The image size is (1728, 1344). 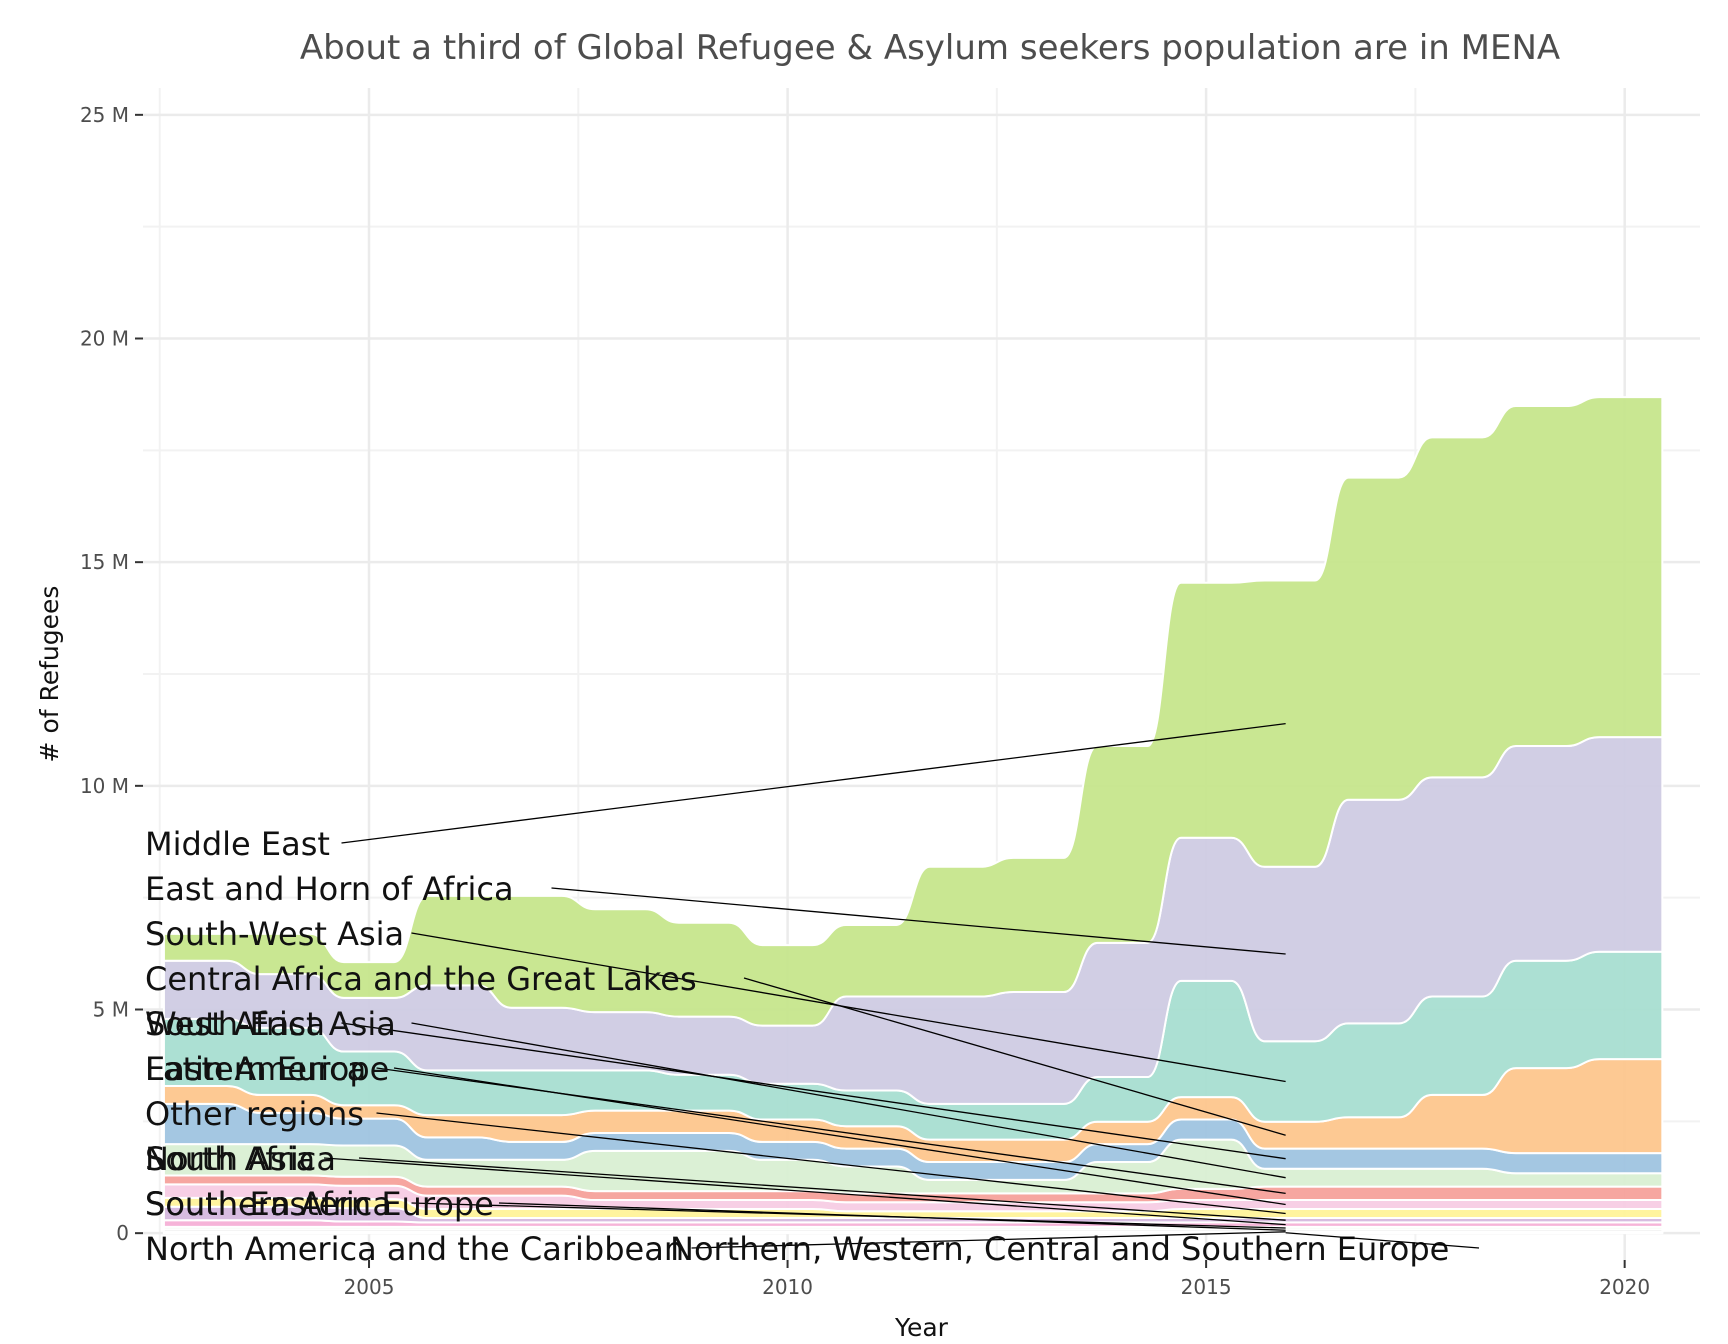 I want to click on series-label: Middle East, so click(x=237, y=844).